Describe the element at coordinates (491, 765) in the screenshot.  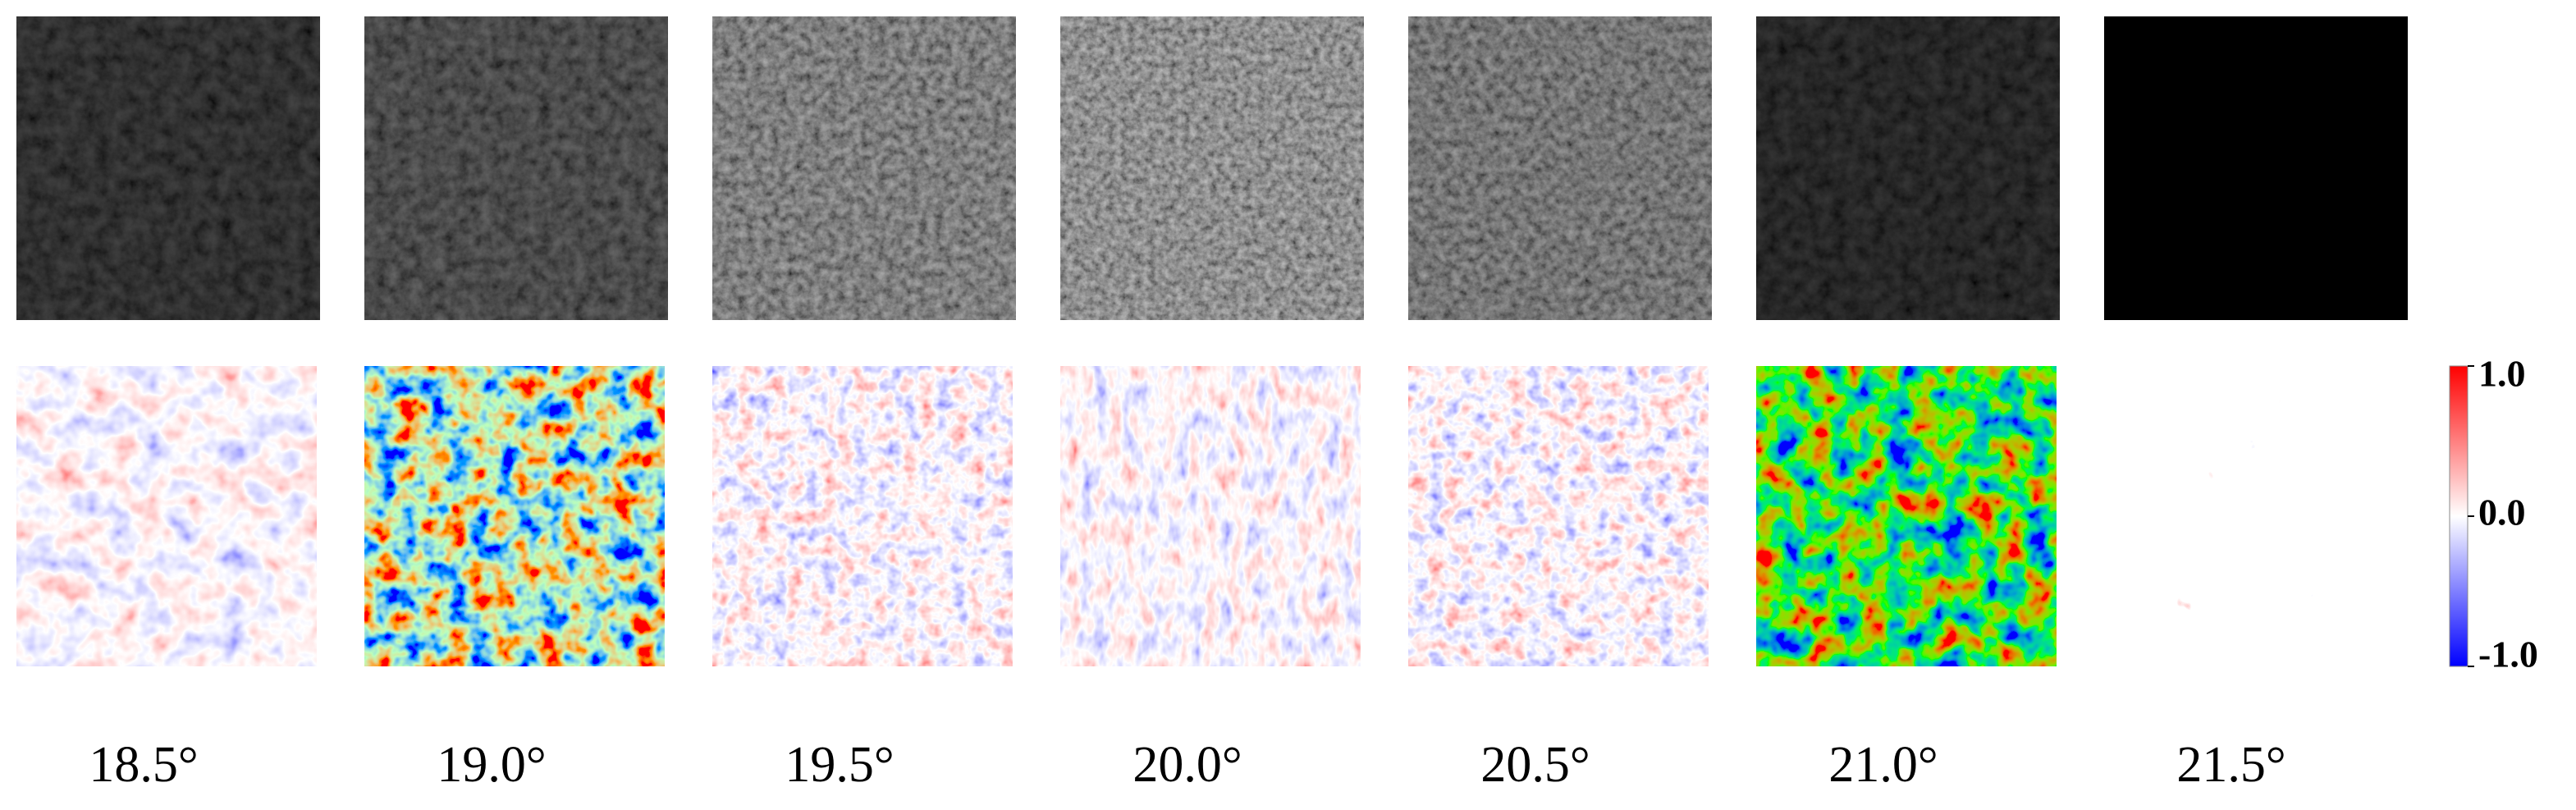
I see `angle-label: 19.0°` at that location.